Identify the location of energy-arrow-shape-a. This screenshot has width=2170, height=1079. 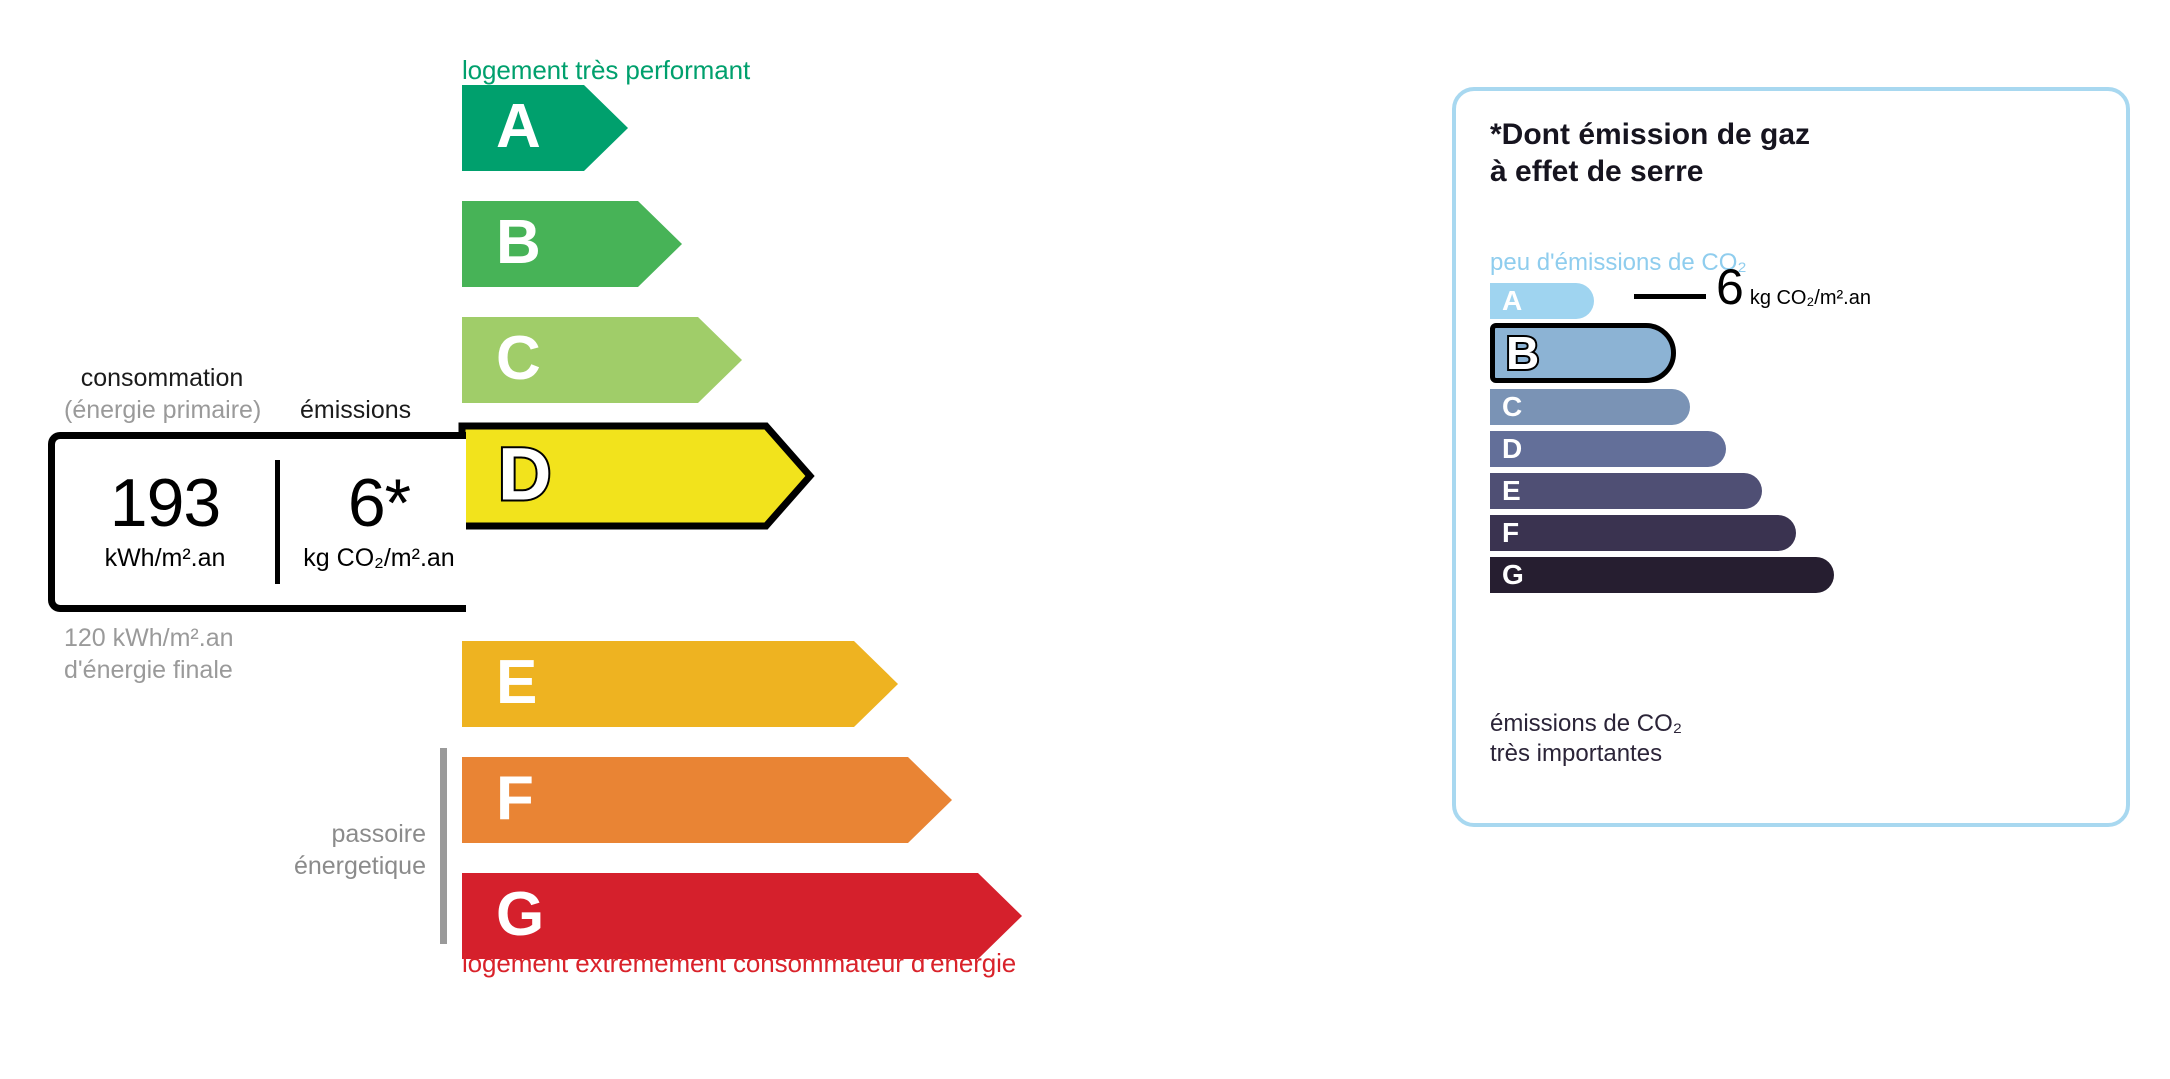
(545, 128).